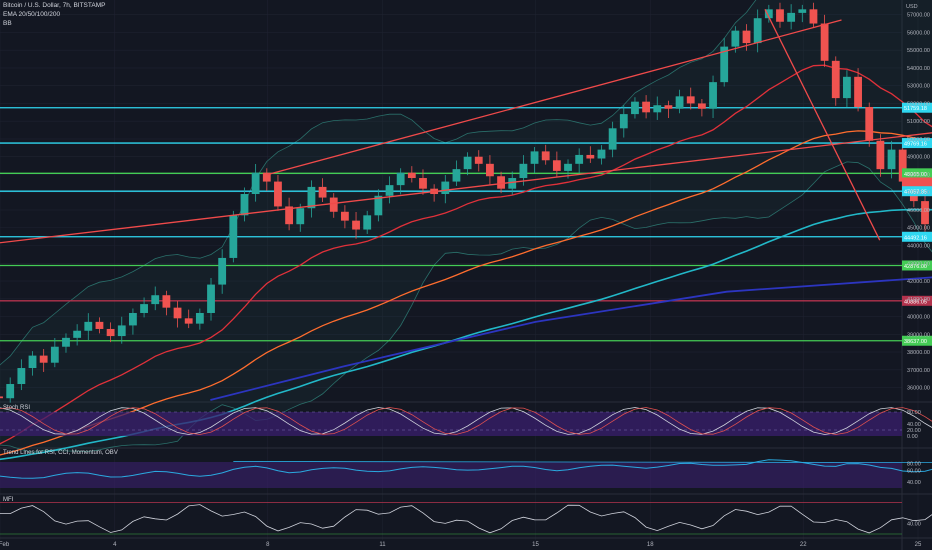 The image size is (932, 550). I want to click on symbol-title: Bitcoin / U.S. Dollar, 7h, BITSTAMP, so click(54, 5).